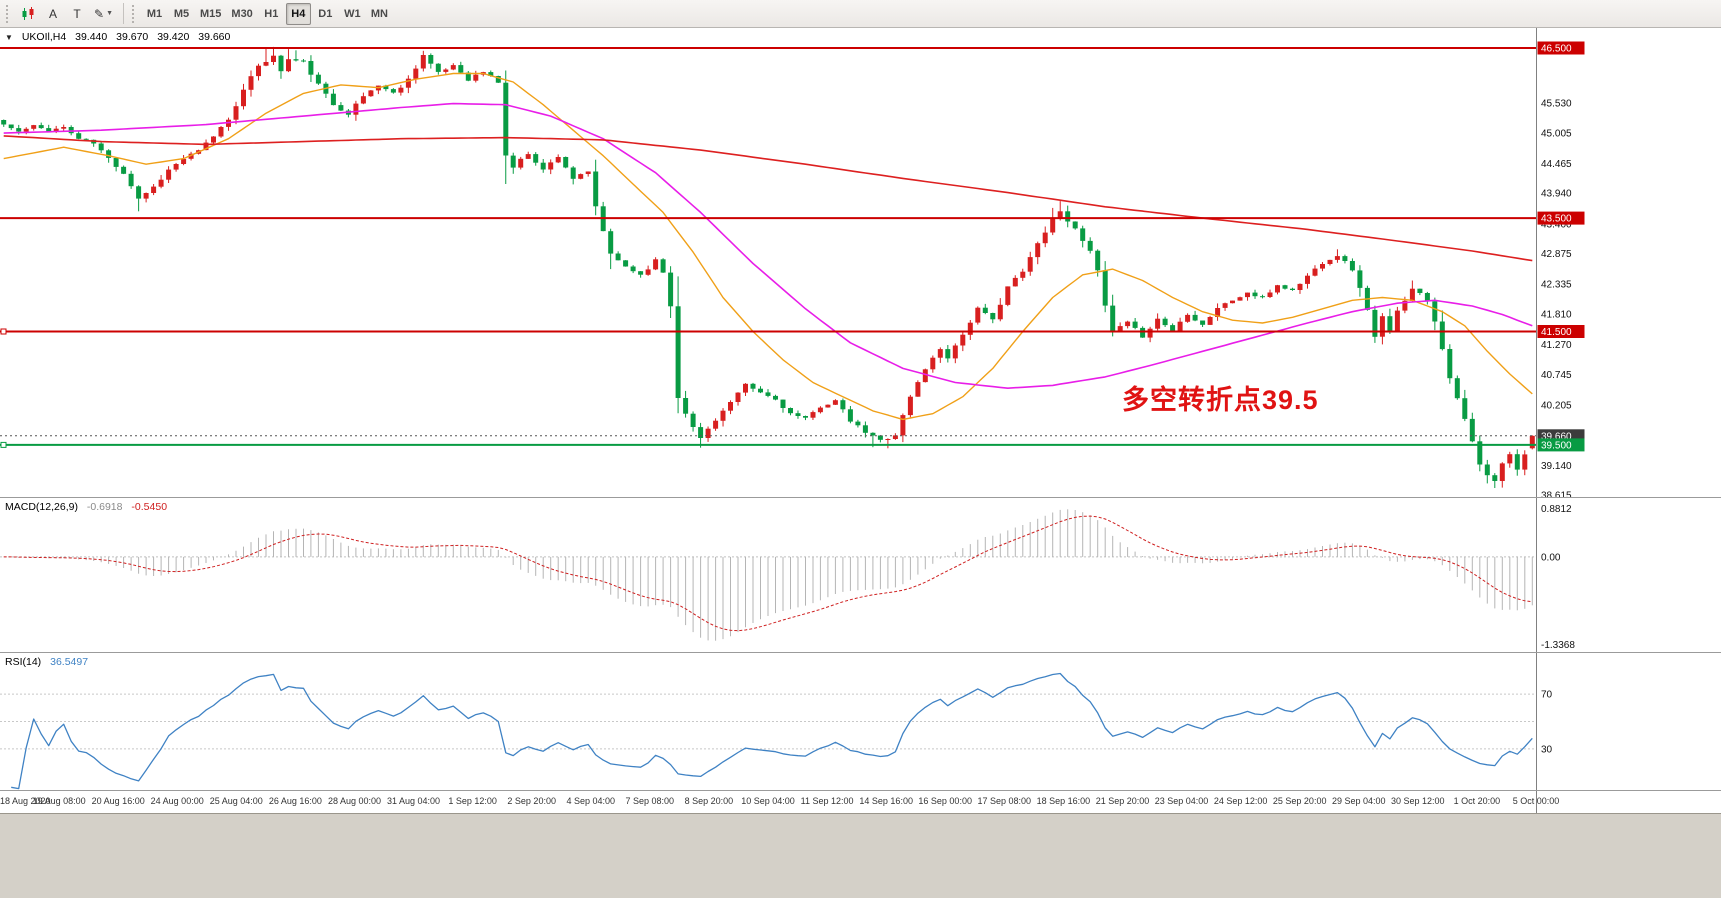 Image resolution: width=1721 pixels, height=898 pixels. What do you see at coordinates (1551, 557) in the screenshot?
I see `macd-axis-label: 0.00` at bounding box center [1551, 557].